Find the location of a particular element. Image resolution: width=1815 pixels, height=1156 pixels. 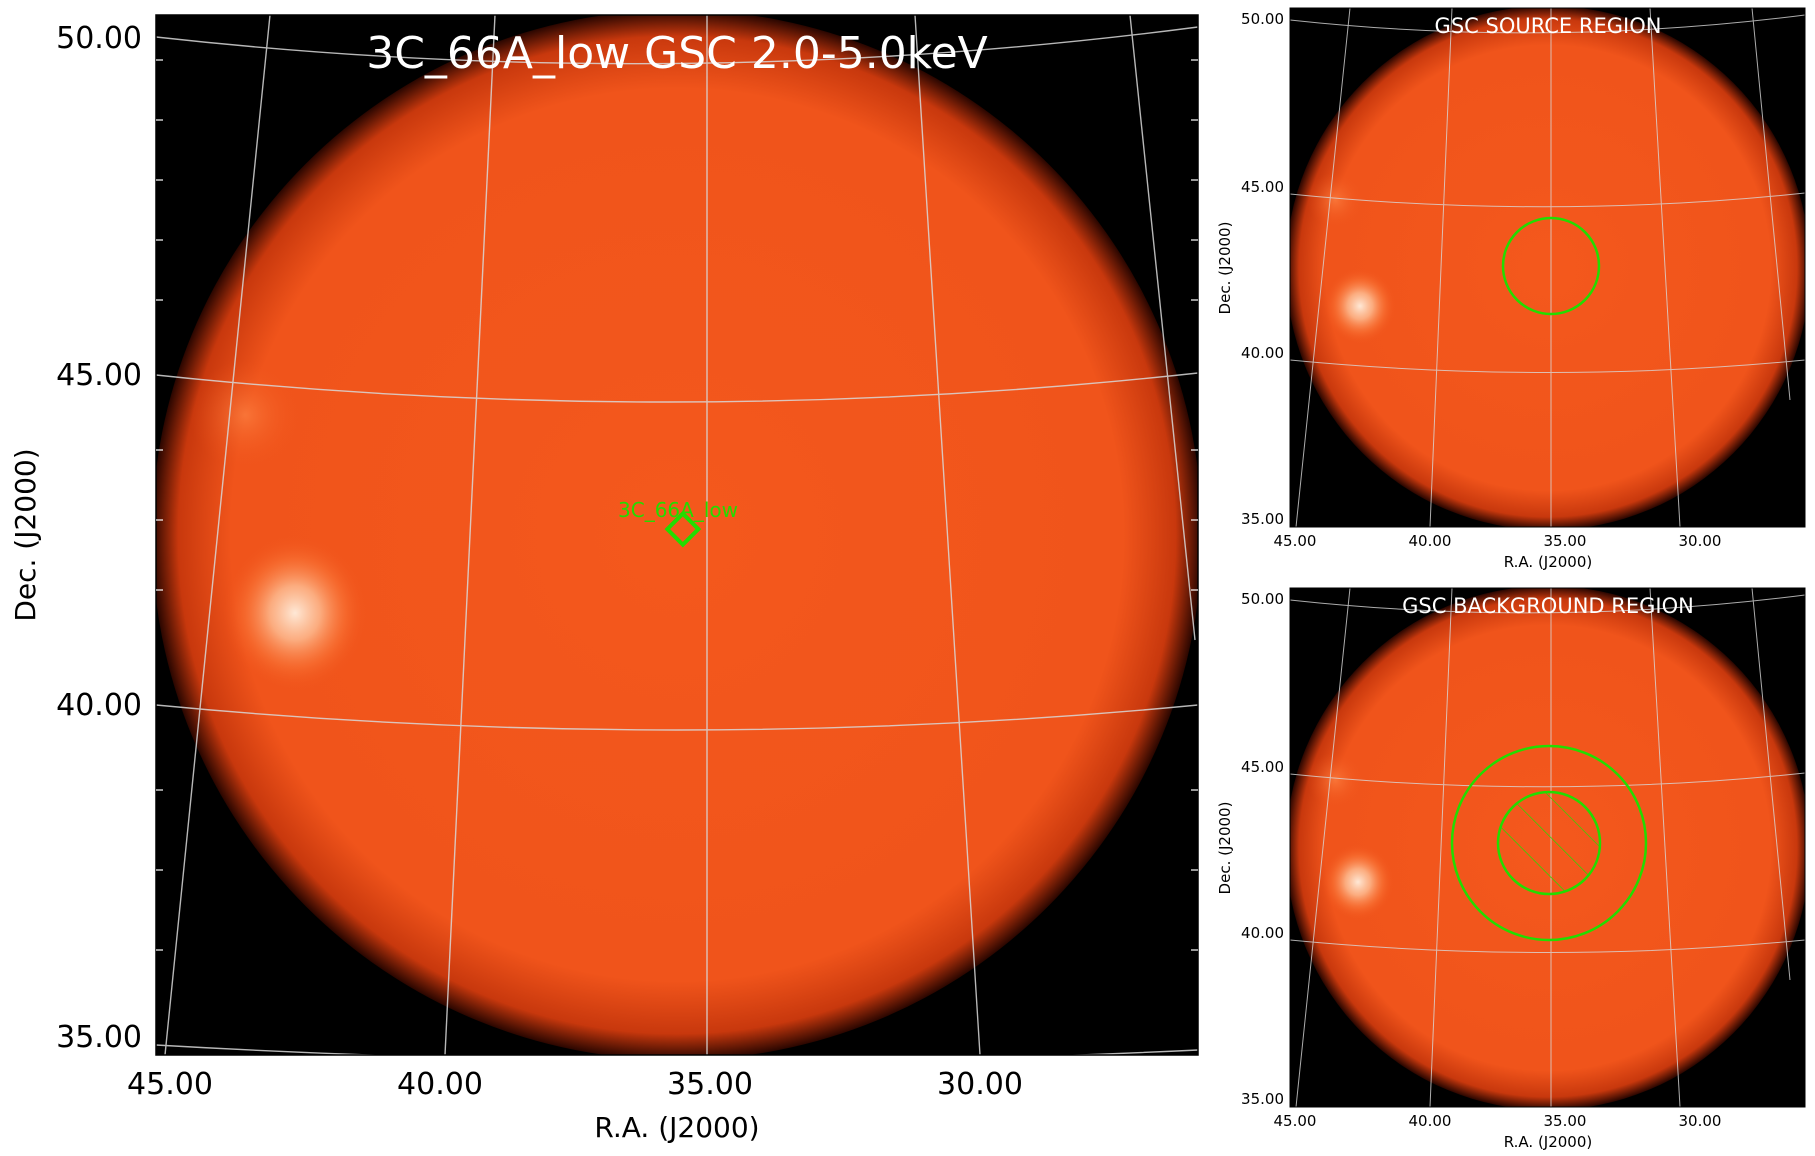

main-xtick-35: 35.00 is located at coordinates (710, 1084).